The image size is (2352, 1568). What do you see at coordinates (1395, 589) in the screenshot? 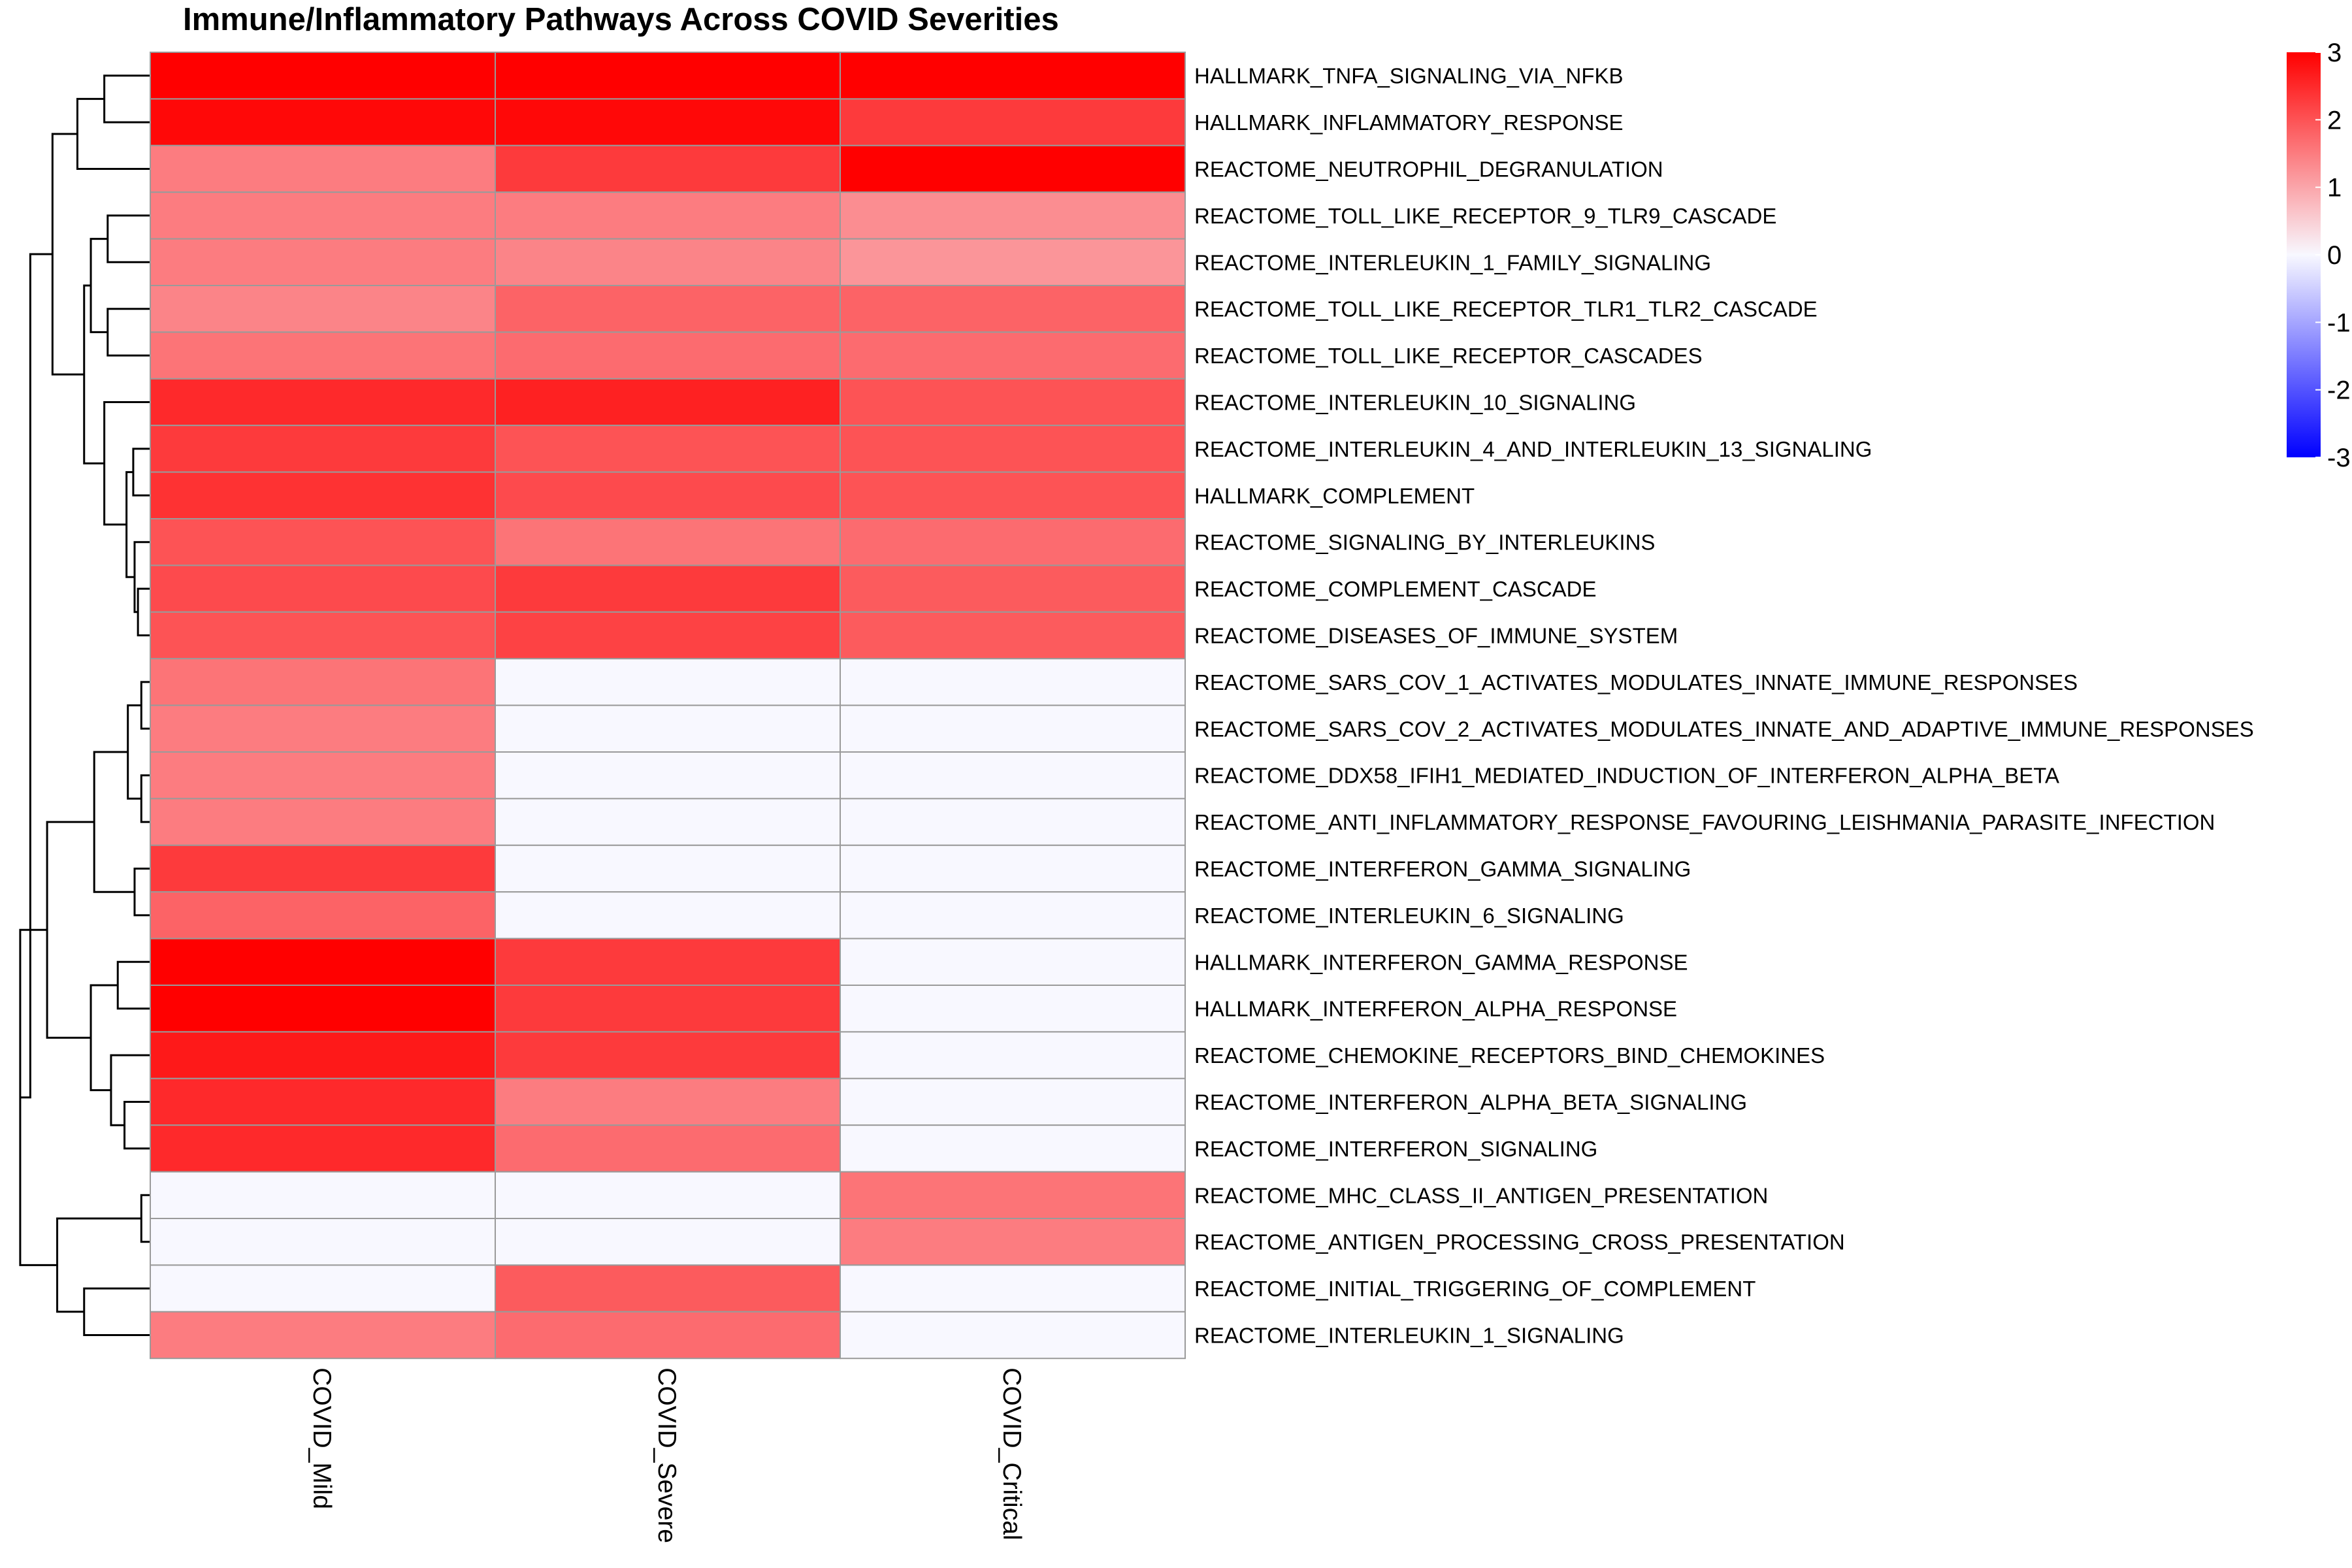
I see `row-label: REACTOME_COMPLEMENT_CASCADE` at bounding box center [1395, 589].